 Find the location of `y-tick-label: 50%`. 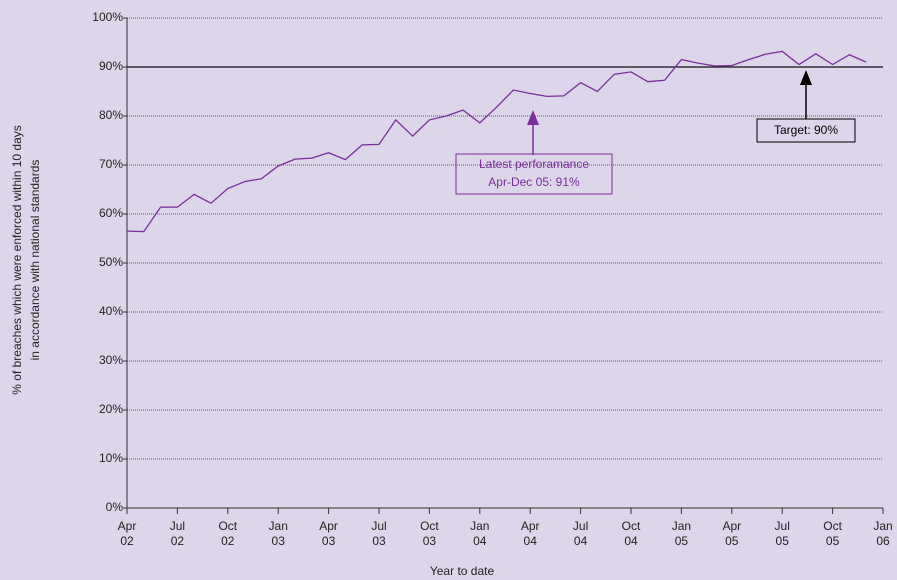

y-tick-label: 50% is located at coordinates (111, 262).